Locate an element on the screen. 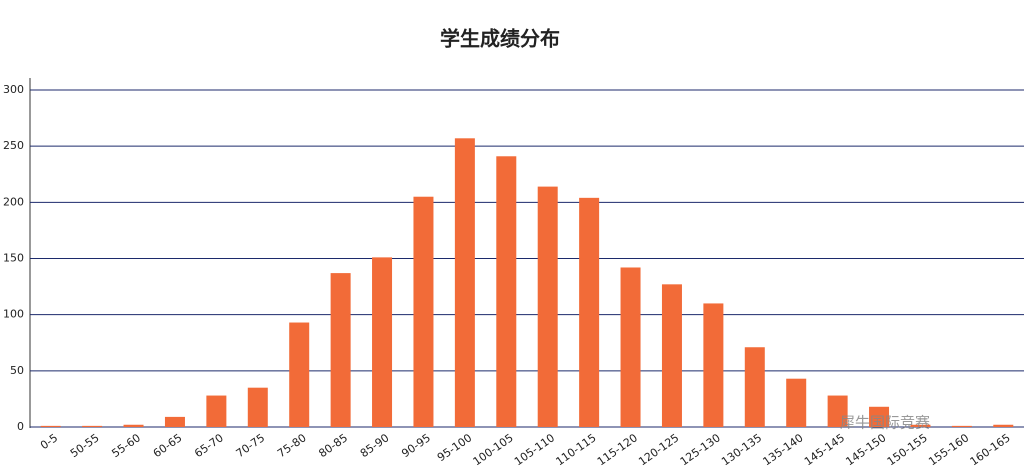 The width and height of the screenshot is (1024, 472). y-tick-label: 150 is located at coordinates (13, 258).